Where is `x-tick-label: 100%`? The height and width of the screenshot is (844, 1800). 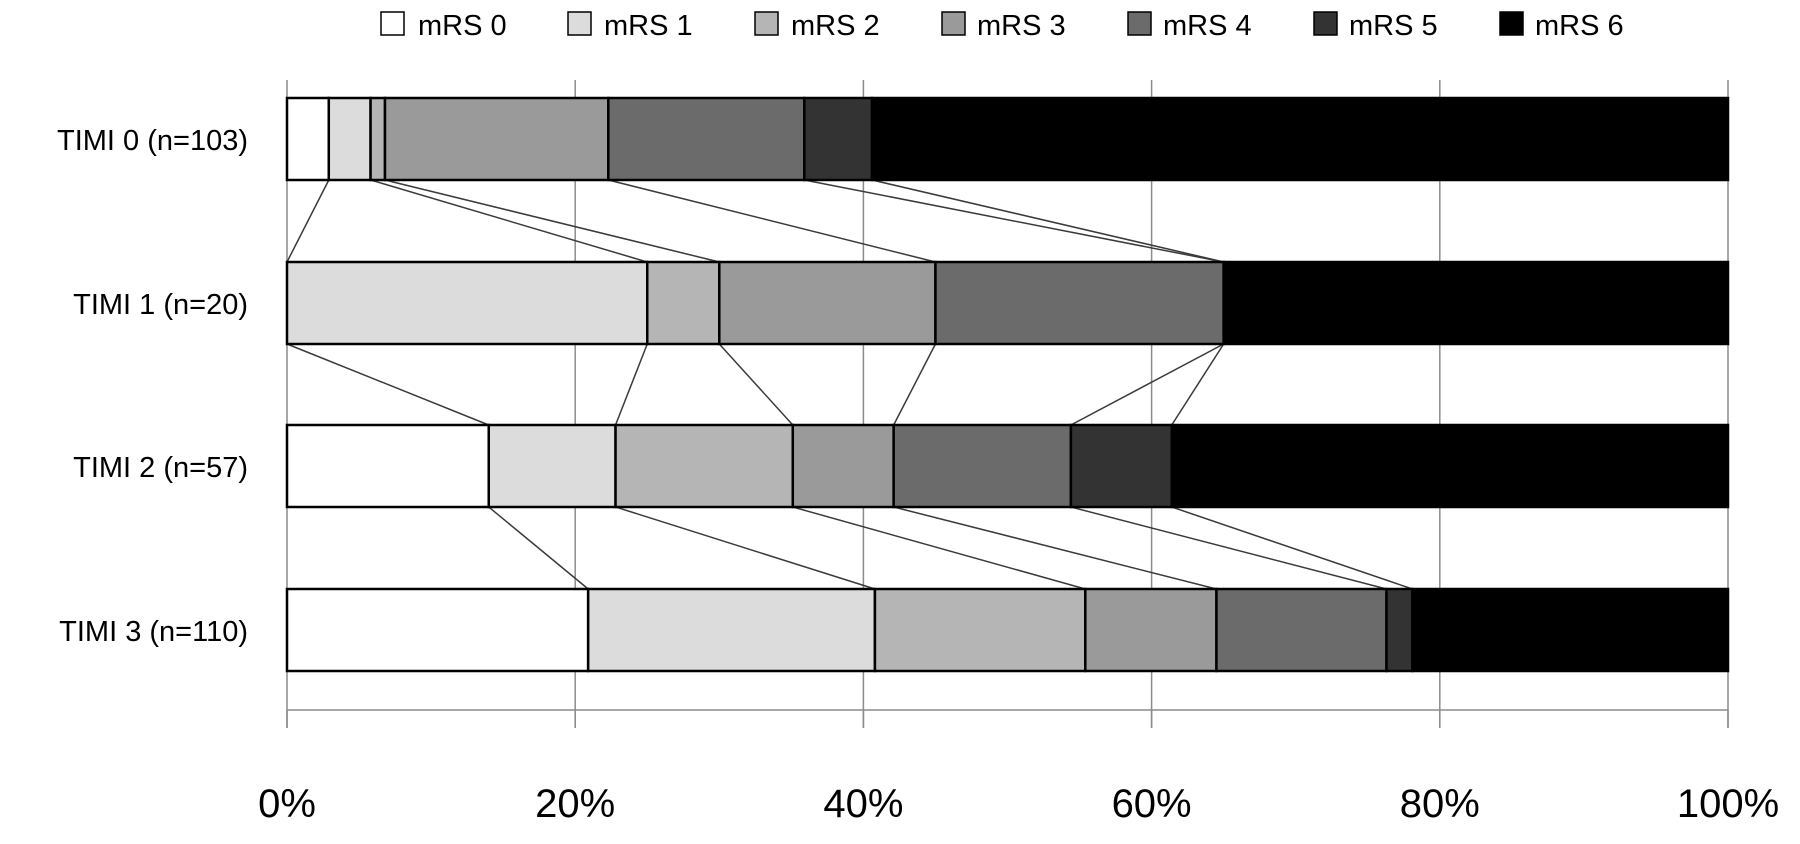
x-tick-label: 100% is located at coordinates (1728, 804).